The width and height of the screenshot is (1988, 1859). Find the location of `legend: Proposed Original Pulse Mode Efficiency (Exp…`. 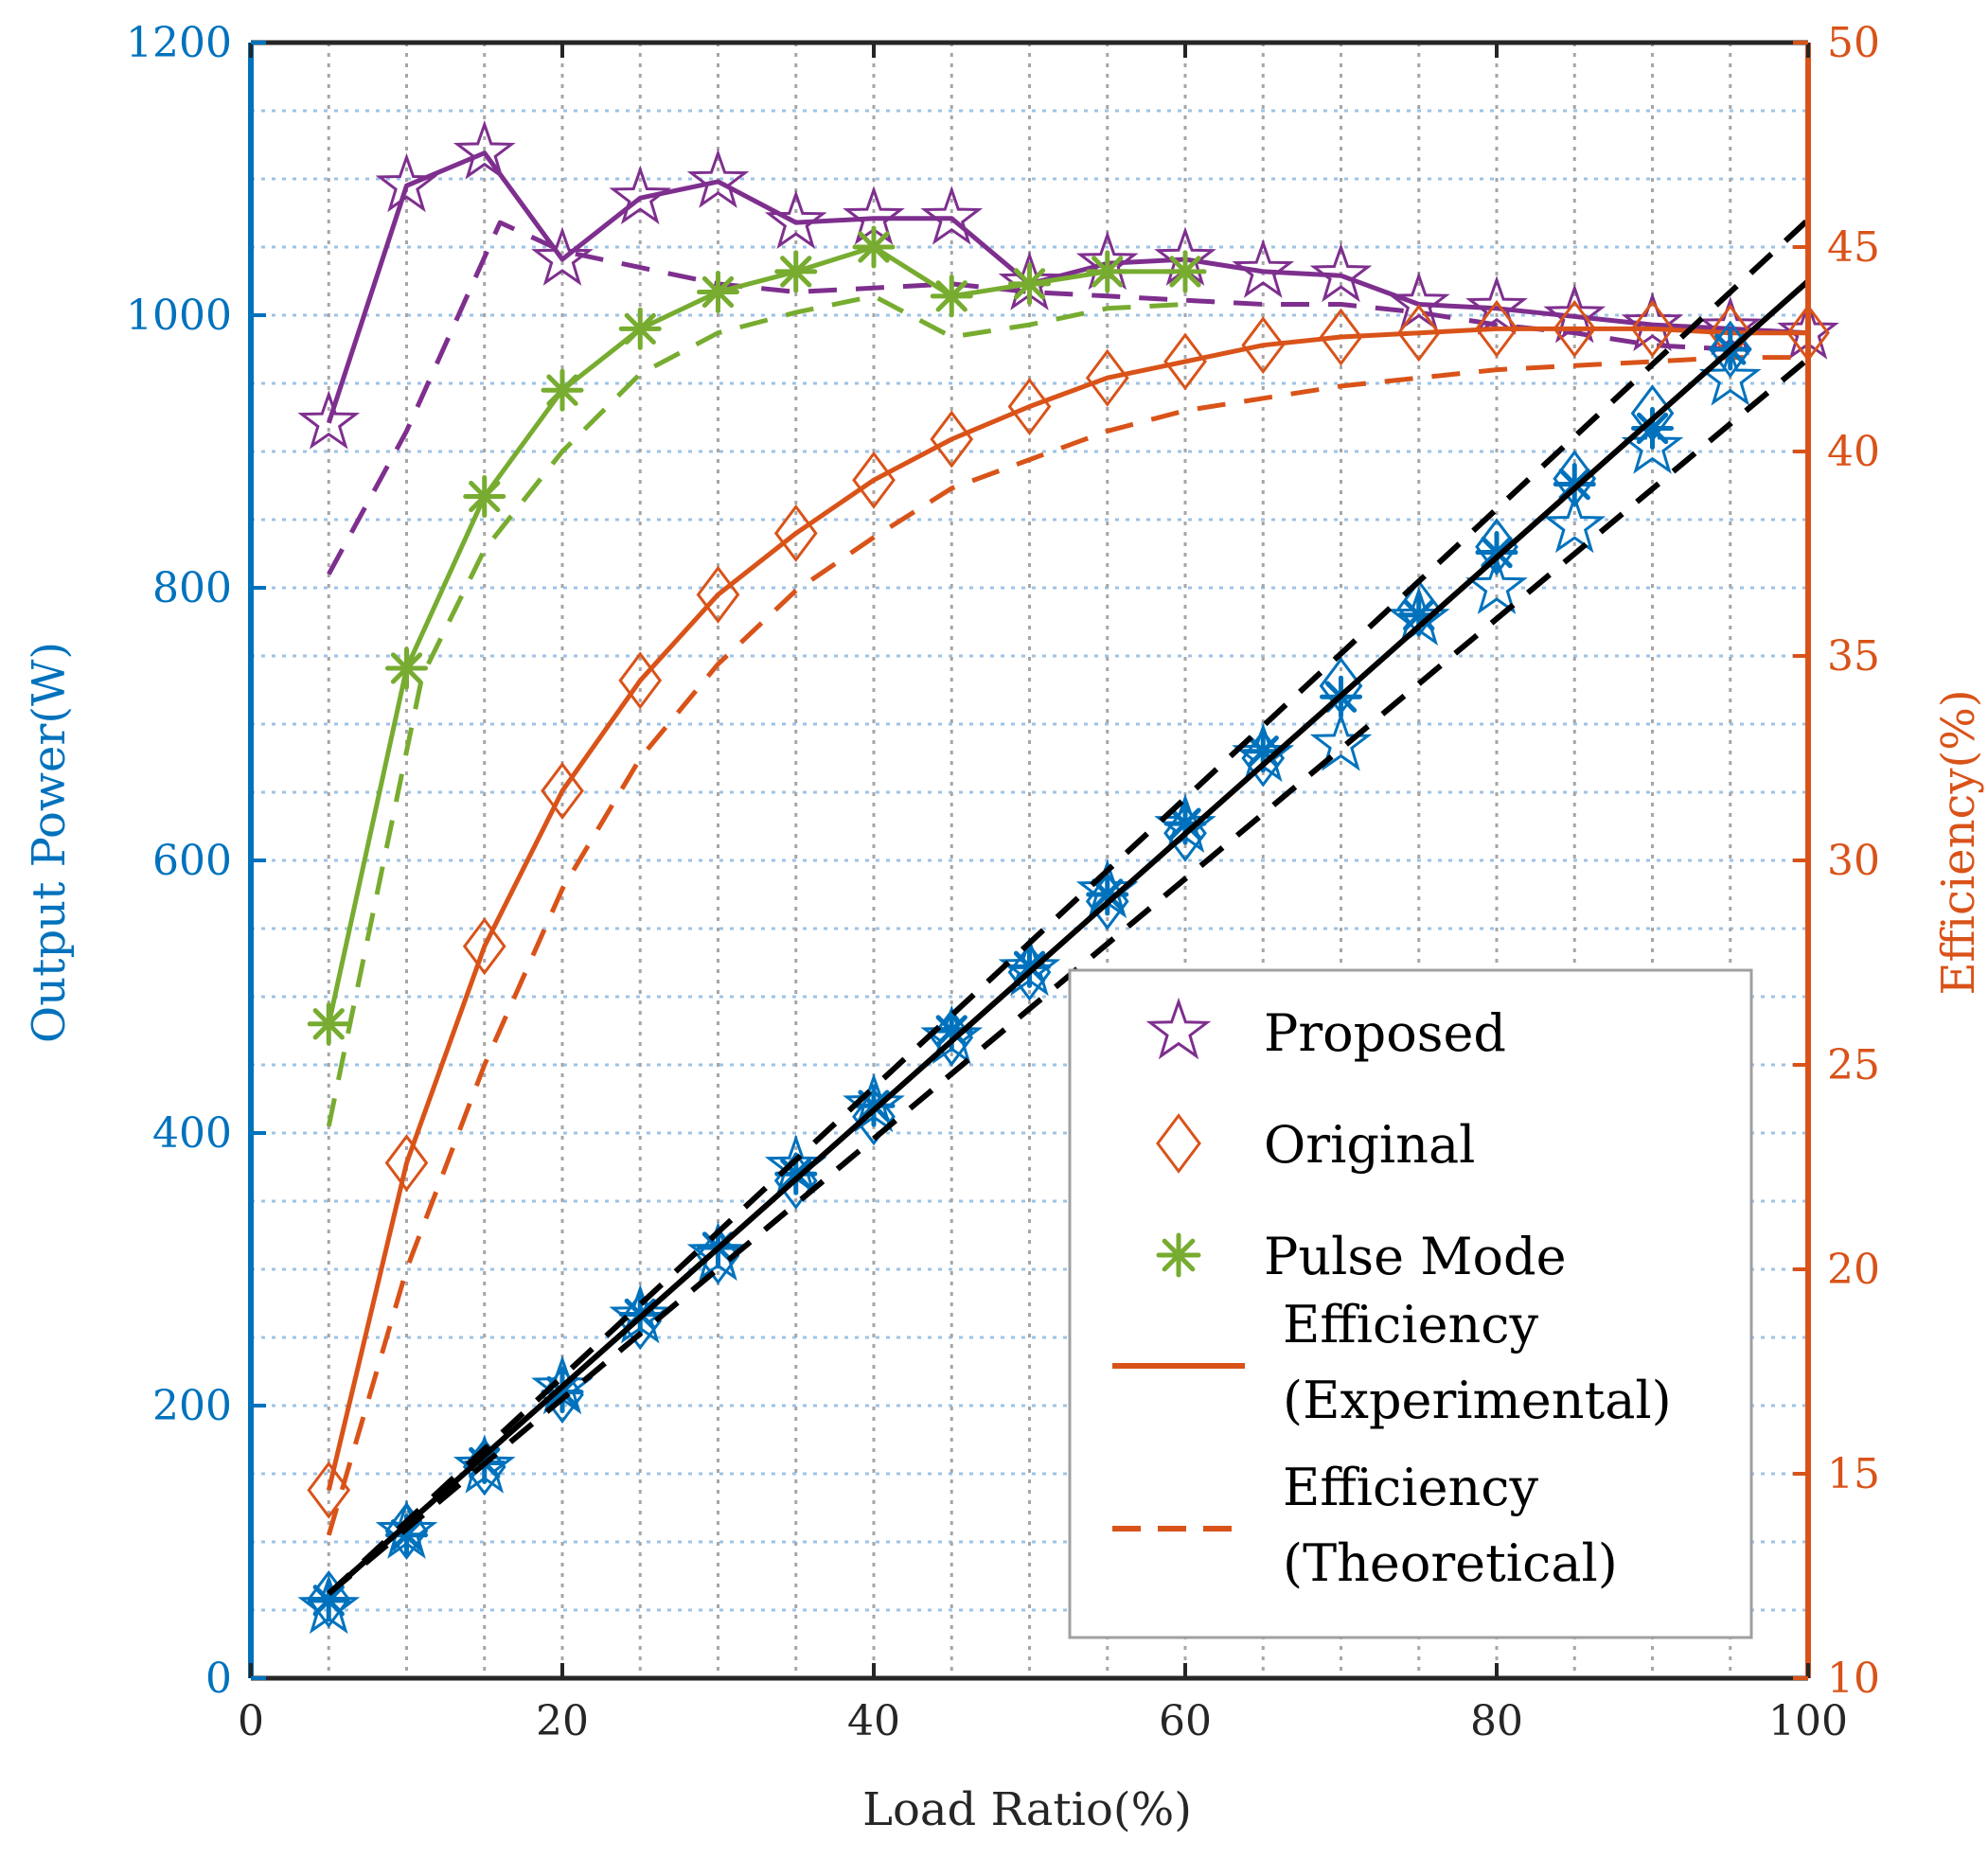

legend: Proposed Original Pulse Mode Efficiency (Exp… is located at coordinates (1410, 1303).